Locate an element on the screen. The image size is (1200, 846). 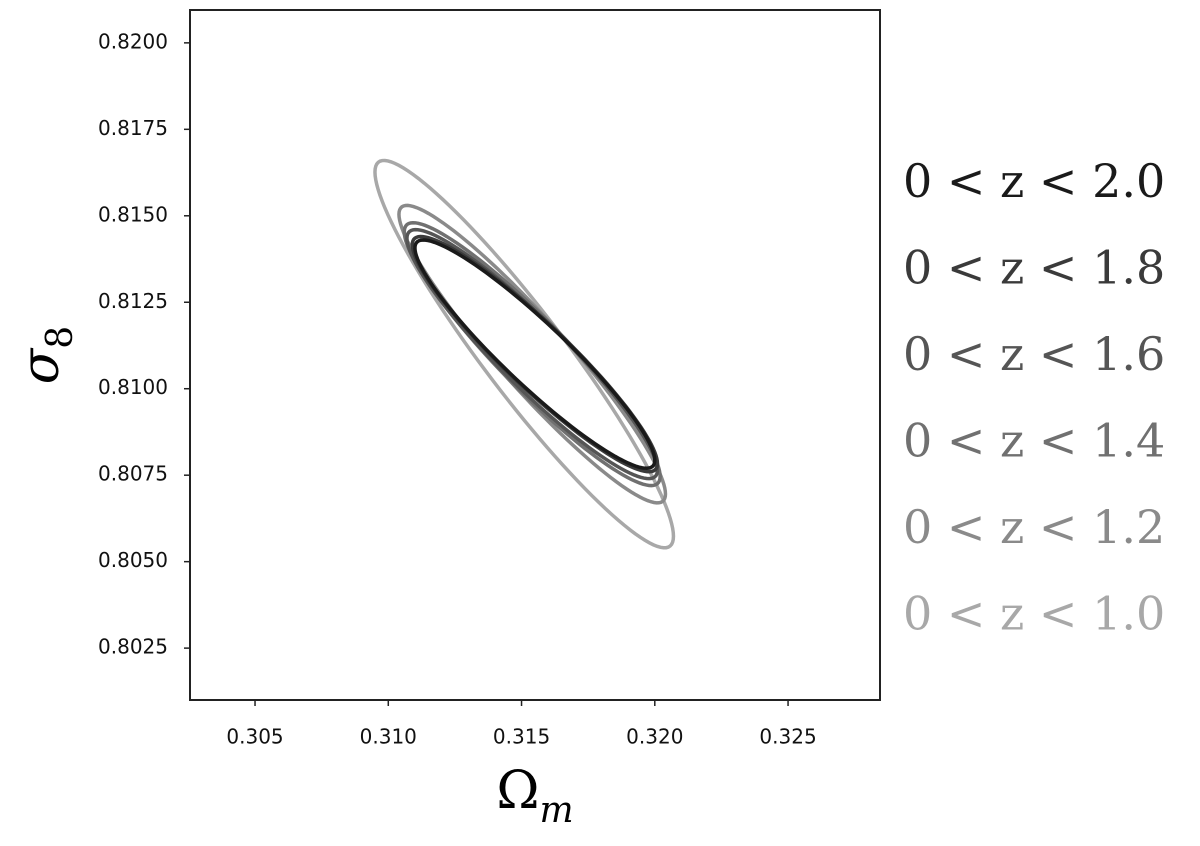
y-axis-label: σ8 is located at coordinates (46, 355).